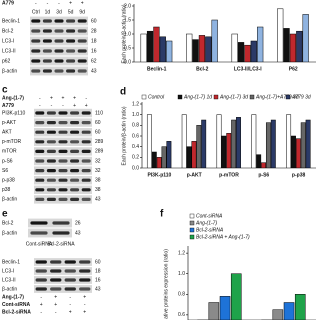 This screenshot has width=320, height=320. What do you see at coordinates (98, 123) in the screenshot?
I see `kda-label: 60` at bounding box center [98, 123].